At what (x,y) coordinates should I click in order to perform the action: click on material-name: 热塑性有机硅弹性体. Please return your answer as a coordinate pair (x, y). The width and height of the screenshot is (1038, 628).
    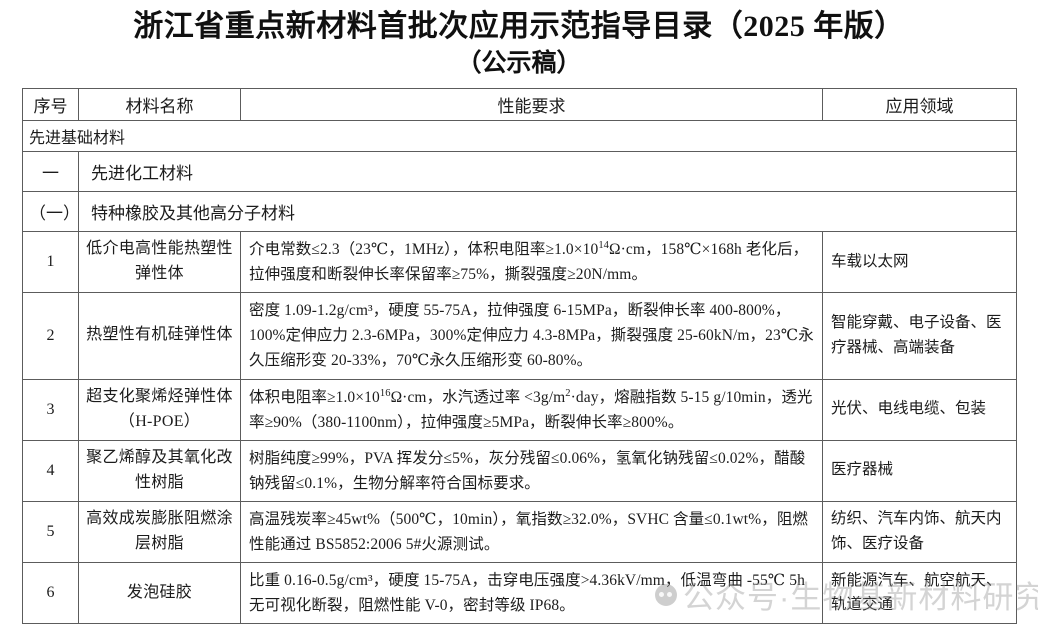
    Looking at the image, I should click on (159, 336).